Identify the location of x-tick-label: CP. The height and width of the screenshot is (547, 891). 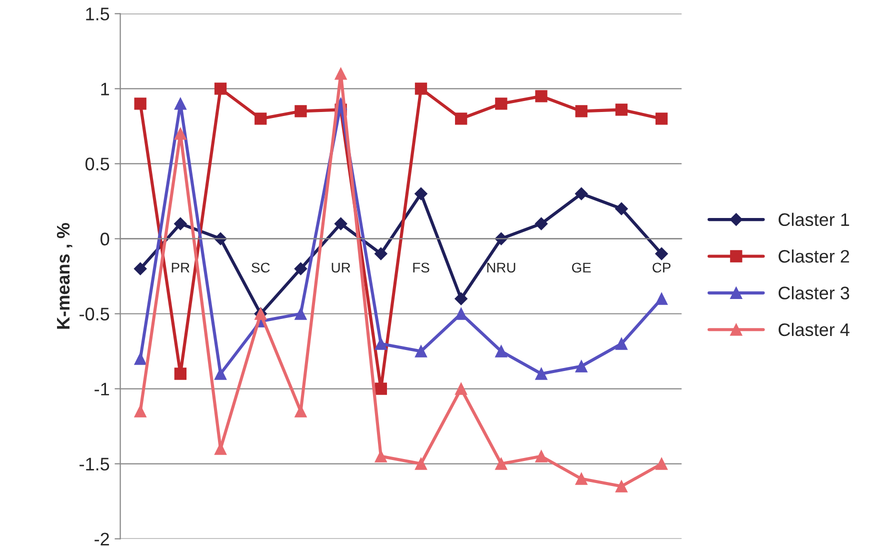
(661, 267).